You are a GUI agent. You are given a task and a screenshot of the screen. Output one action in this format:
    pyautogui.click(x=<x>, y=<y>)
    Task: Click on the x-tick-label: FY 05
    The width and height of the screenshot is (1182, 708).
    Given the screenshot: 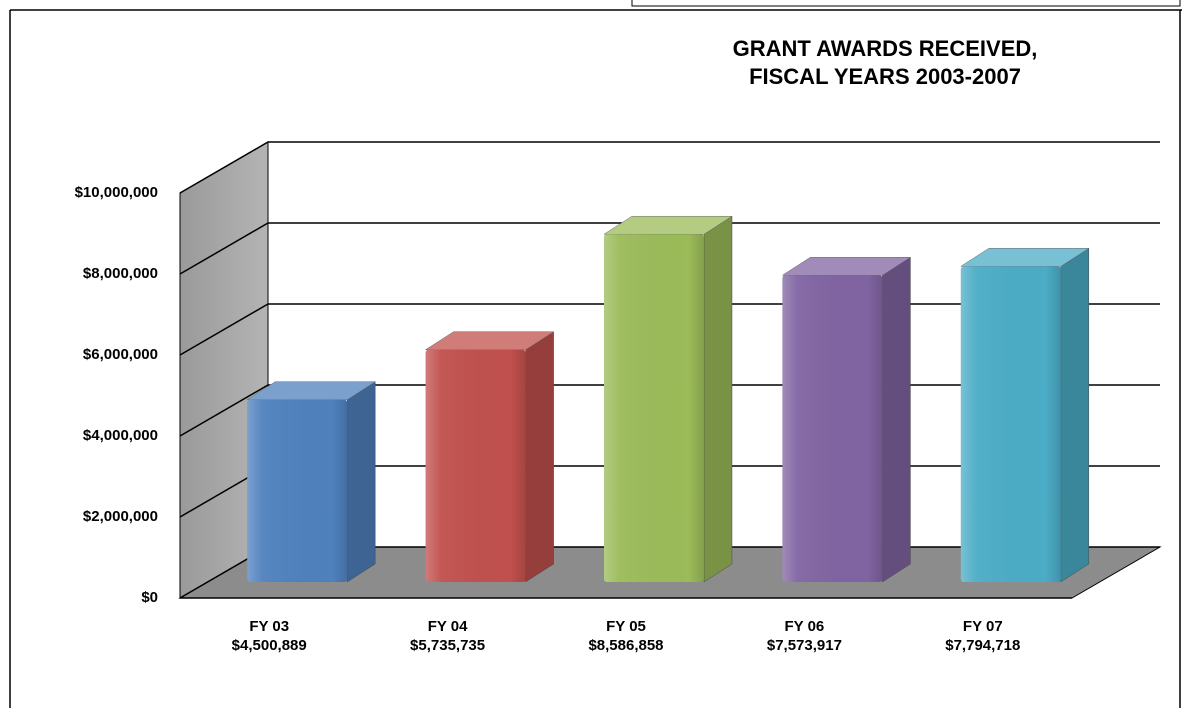 What is the action you would take?
    pyautogui.click(x=626, y=626)
    